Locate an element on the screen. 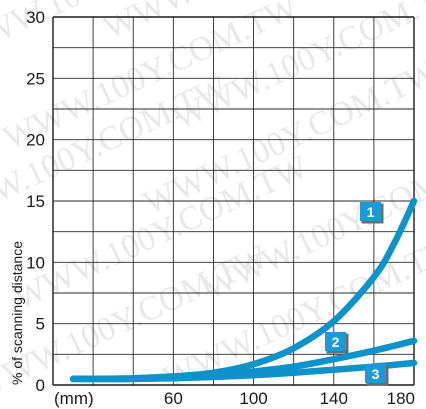  x-axis-ticks: 60 100 140 180 is located at coordinates (289, 398).